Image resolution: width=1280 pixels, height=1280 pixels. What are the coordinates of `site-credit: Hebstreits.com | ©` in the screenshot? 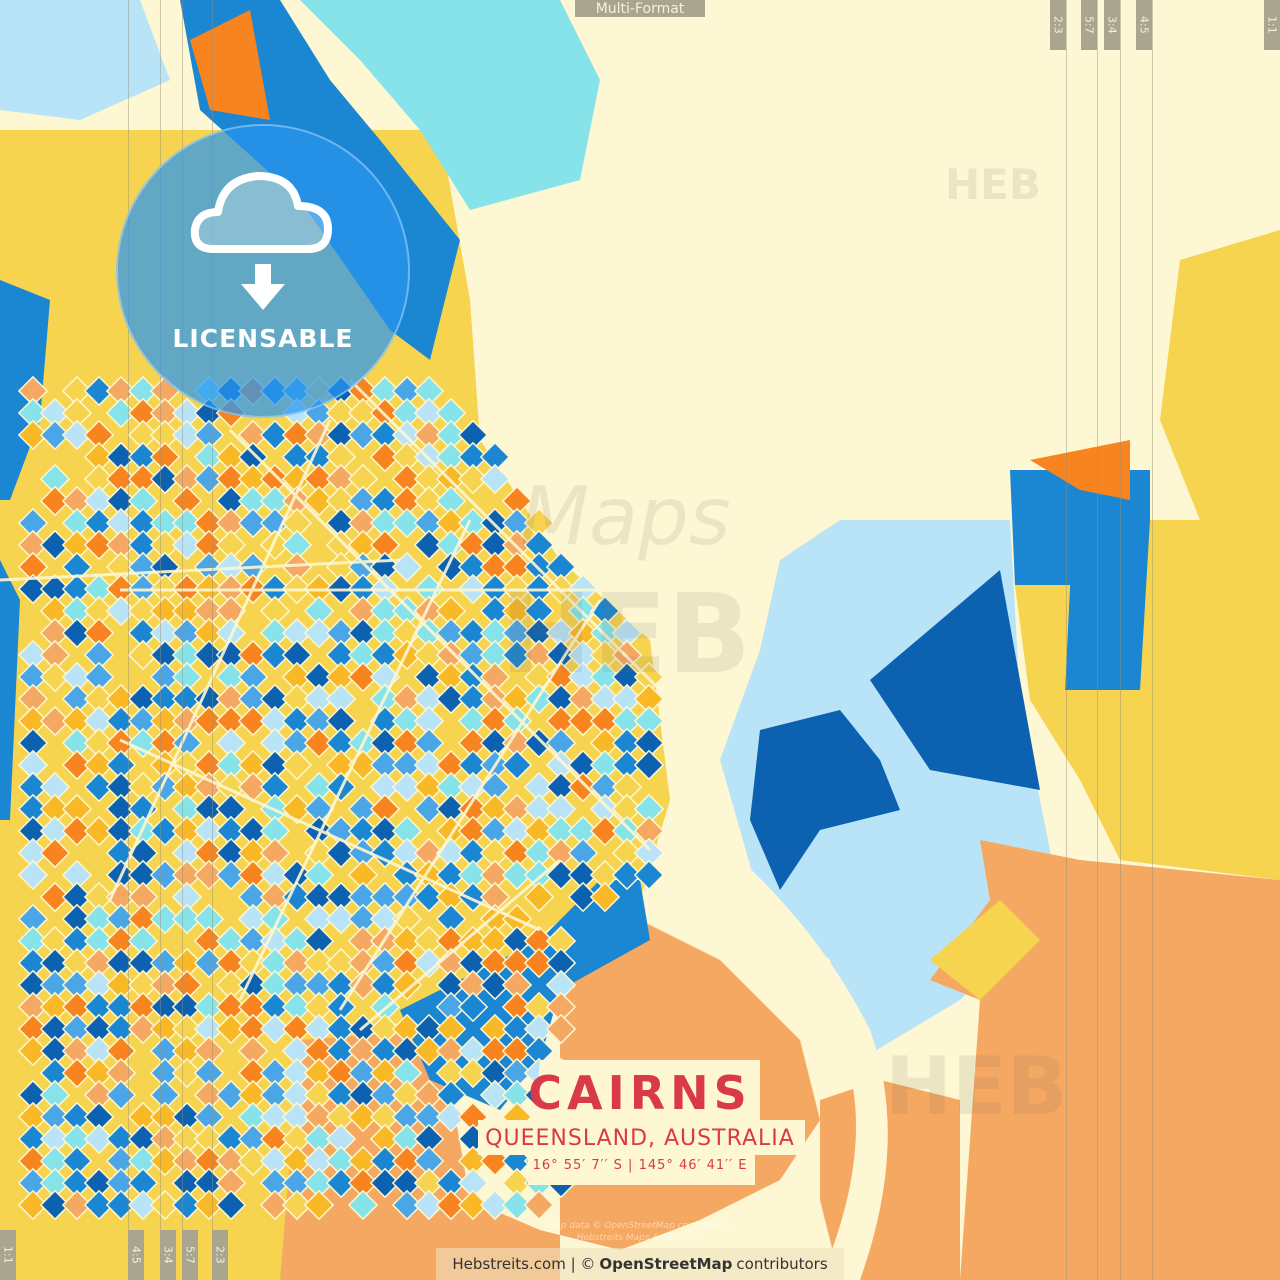 It's located at (524, 1264).